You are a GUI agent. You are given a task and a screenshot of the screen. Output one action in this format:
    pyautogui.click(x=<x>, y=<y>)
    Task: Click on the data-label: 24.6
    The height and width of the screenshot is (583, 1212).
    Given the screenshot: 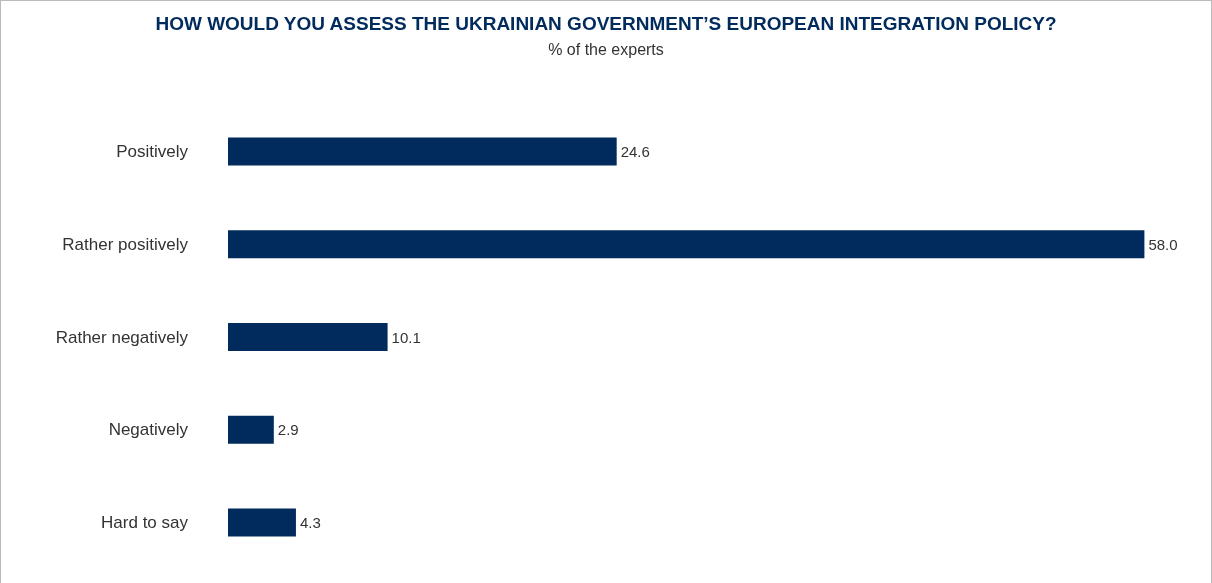 What is the action you would take?
    pyautogui.click(x=635, y=151)
    